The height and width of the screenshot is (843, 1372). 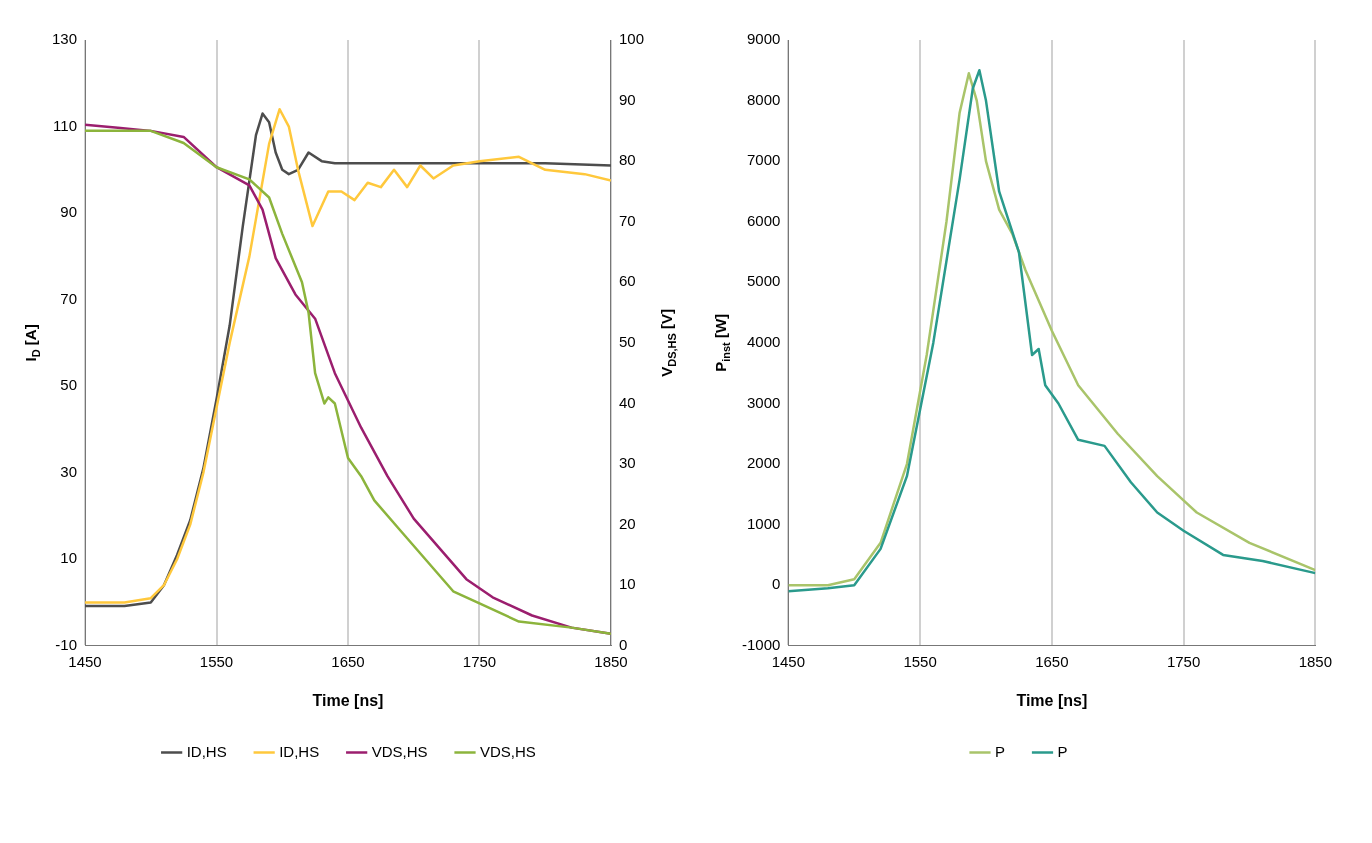 I want to click on y-tick-label: 10, so click(x=69, y=558).